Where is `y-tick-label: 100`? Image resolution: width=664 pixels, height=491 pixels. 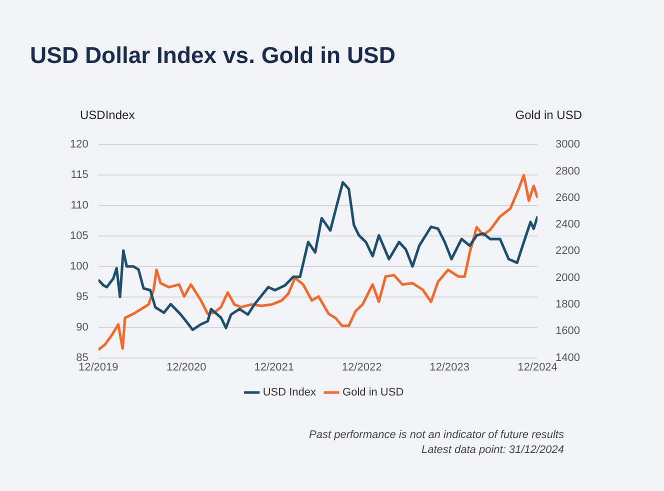
y-tick-label: 100 is located at coordinates (79, 266).